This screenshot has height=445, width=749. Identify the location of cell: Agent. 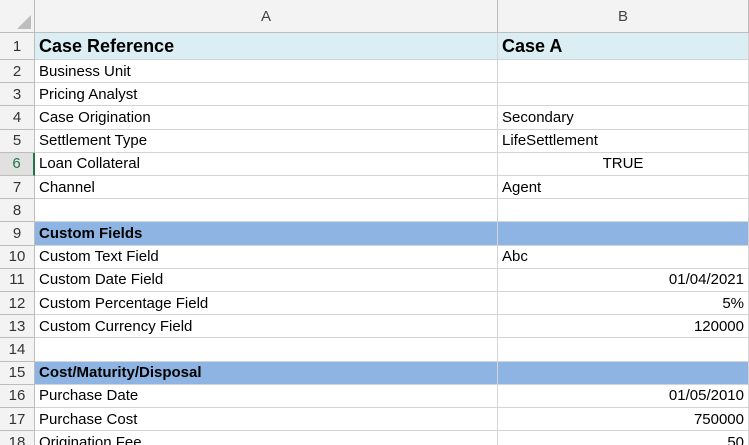
(623, 188).